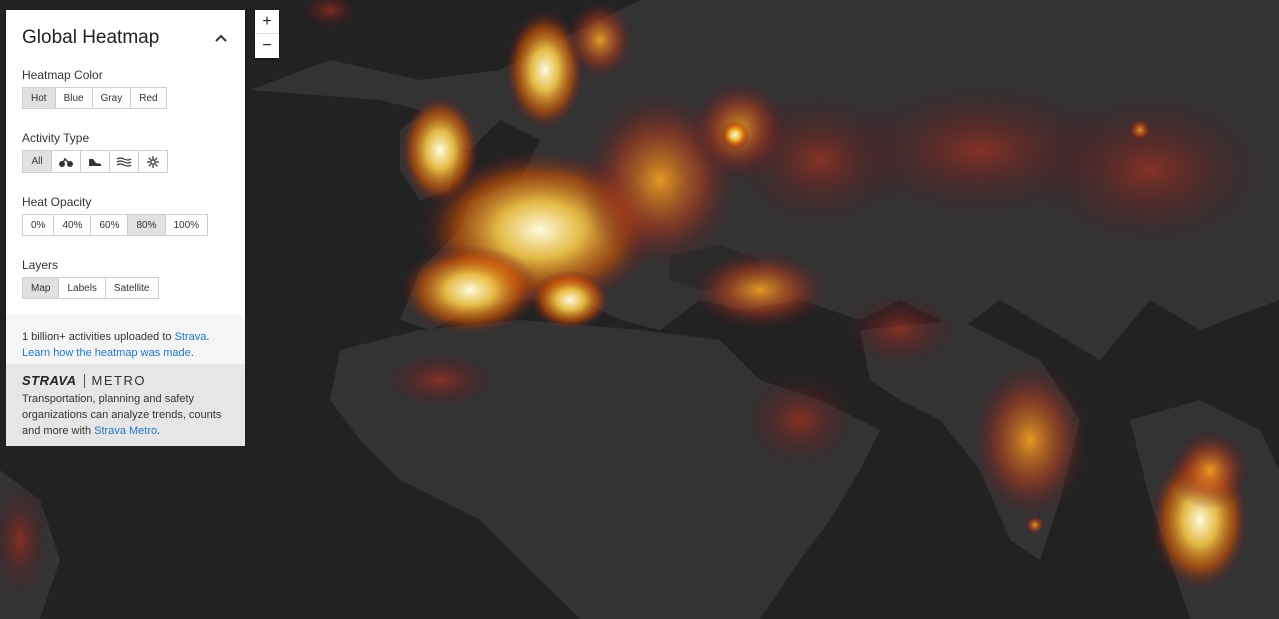  I want to click on learn-suffix: ., so click(192, 353).